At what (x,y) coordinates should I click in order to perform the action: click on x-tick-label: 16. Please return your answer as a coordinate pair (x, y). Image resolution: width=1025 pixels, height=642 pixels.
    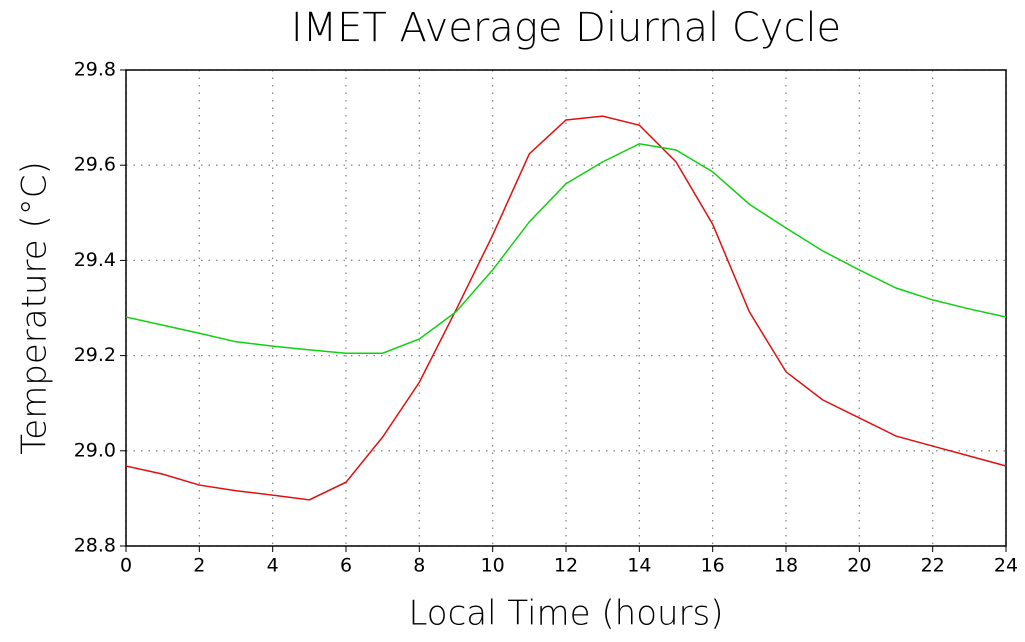
    Looking at the image, I should click on (713, 566).